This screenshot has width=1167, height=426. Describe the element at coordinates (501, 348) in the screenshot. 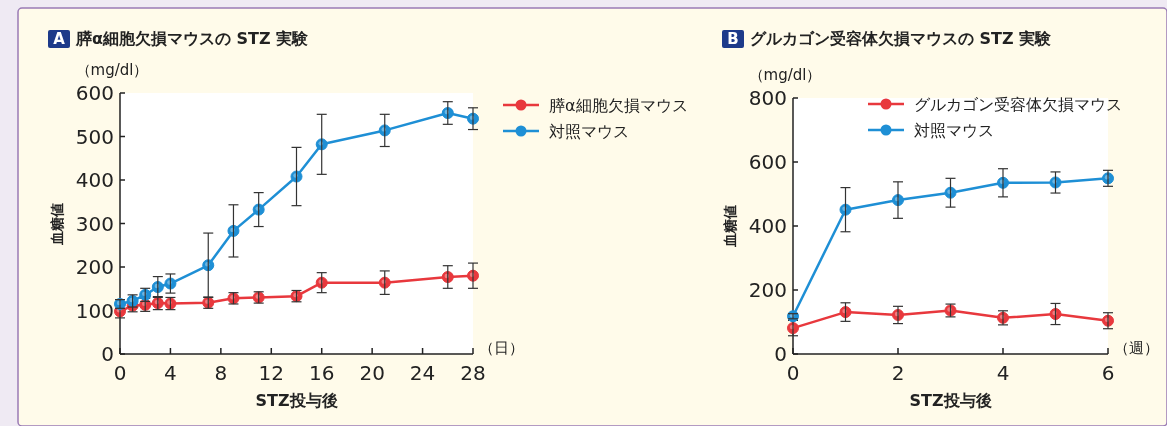

I see `text: （日）` at that location.